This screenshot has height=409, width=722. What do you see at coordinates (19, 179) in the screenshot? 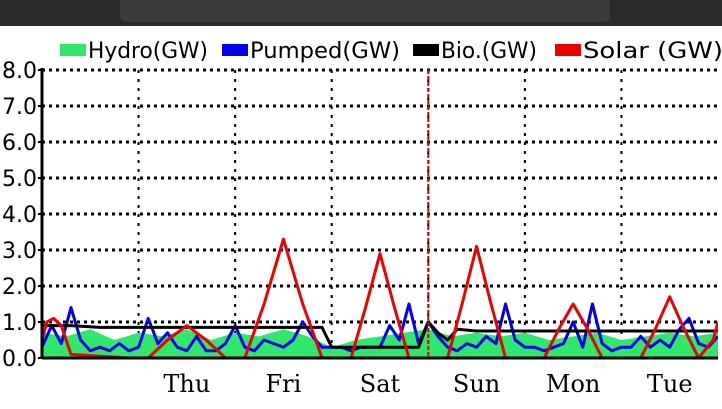
I see `y-tick-label: 5.0` at bounding box center [19, 179].